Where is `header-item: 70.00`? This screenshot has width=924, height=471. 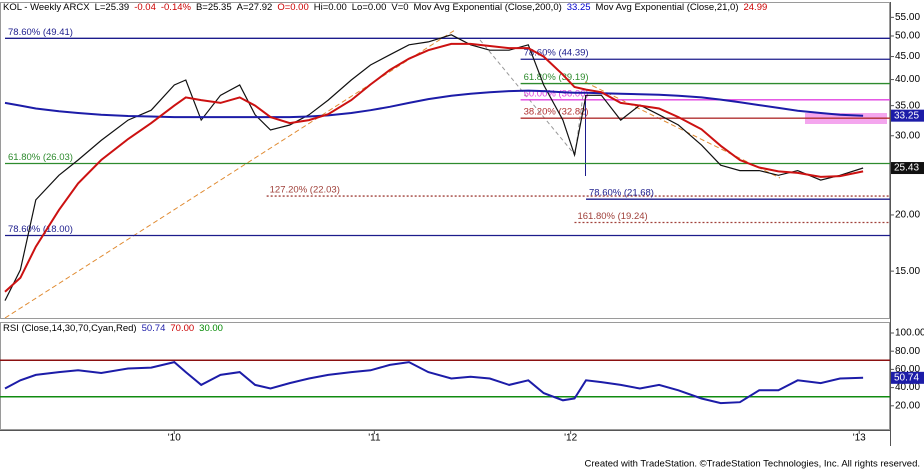 header-item: 70.00 is located at coordinates (182, 328).